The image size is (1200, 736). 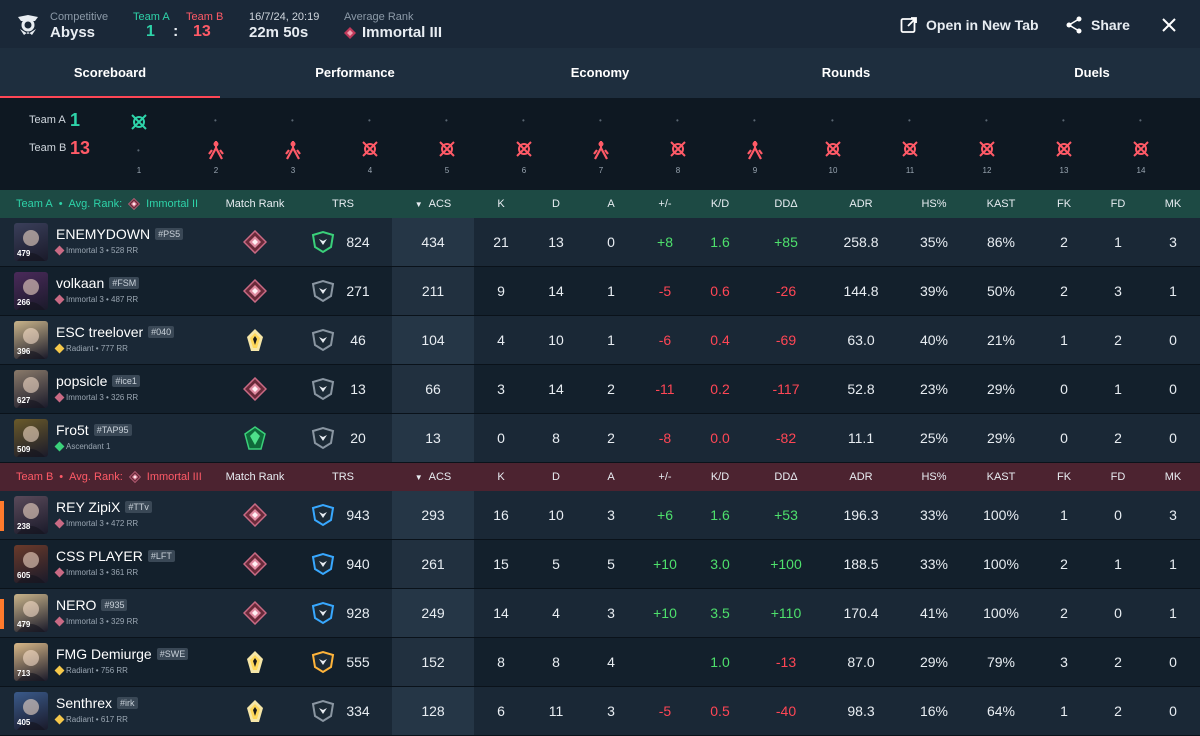 What do you see at coordinates (1064, 151) in the screenshot?
I see `round-13-elimination-icon` at bounding box center [1064, 151].